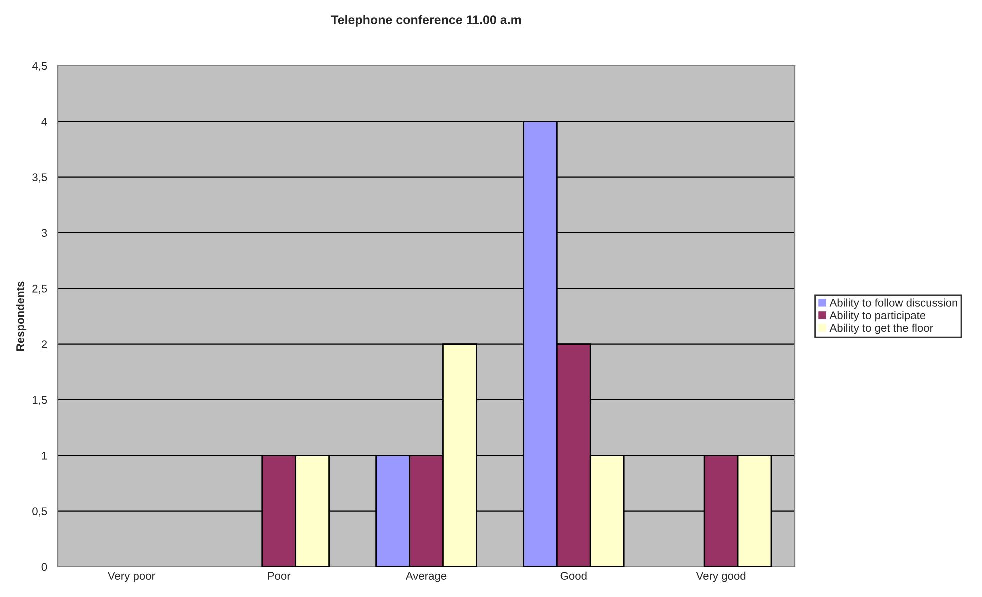 Image resolution: width=982 pixels, height=597 pixels. What do you see at coordinates (426, 21) in the screenshot?
I see `chart-title: Telephone conference 11.00 a.m` at bounding box center [426, 21].